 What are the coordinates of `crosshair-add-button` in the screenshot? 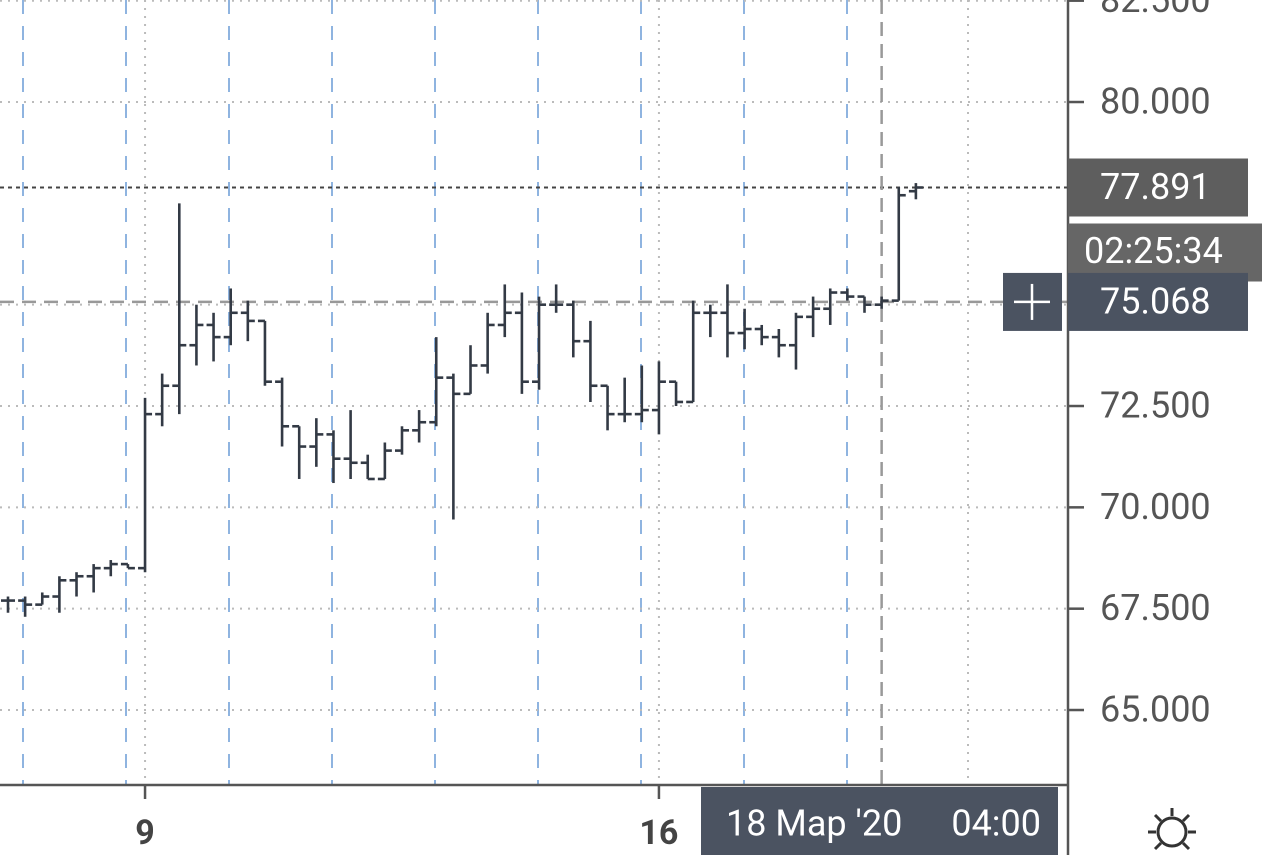 It's located at (1032, 301).